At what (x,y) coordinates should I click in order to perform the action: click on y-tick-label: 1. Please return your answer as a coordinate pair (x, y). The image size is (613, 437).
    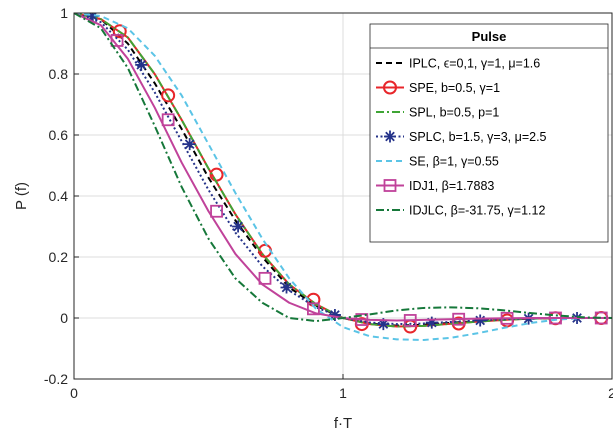
    Looking at the image, I should click on (64, 13).